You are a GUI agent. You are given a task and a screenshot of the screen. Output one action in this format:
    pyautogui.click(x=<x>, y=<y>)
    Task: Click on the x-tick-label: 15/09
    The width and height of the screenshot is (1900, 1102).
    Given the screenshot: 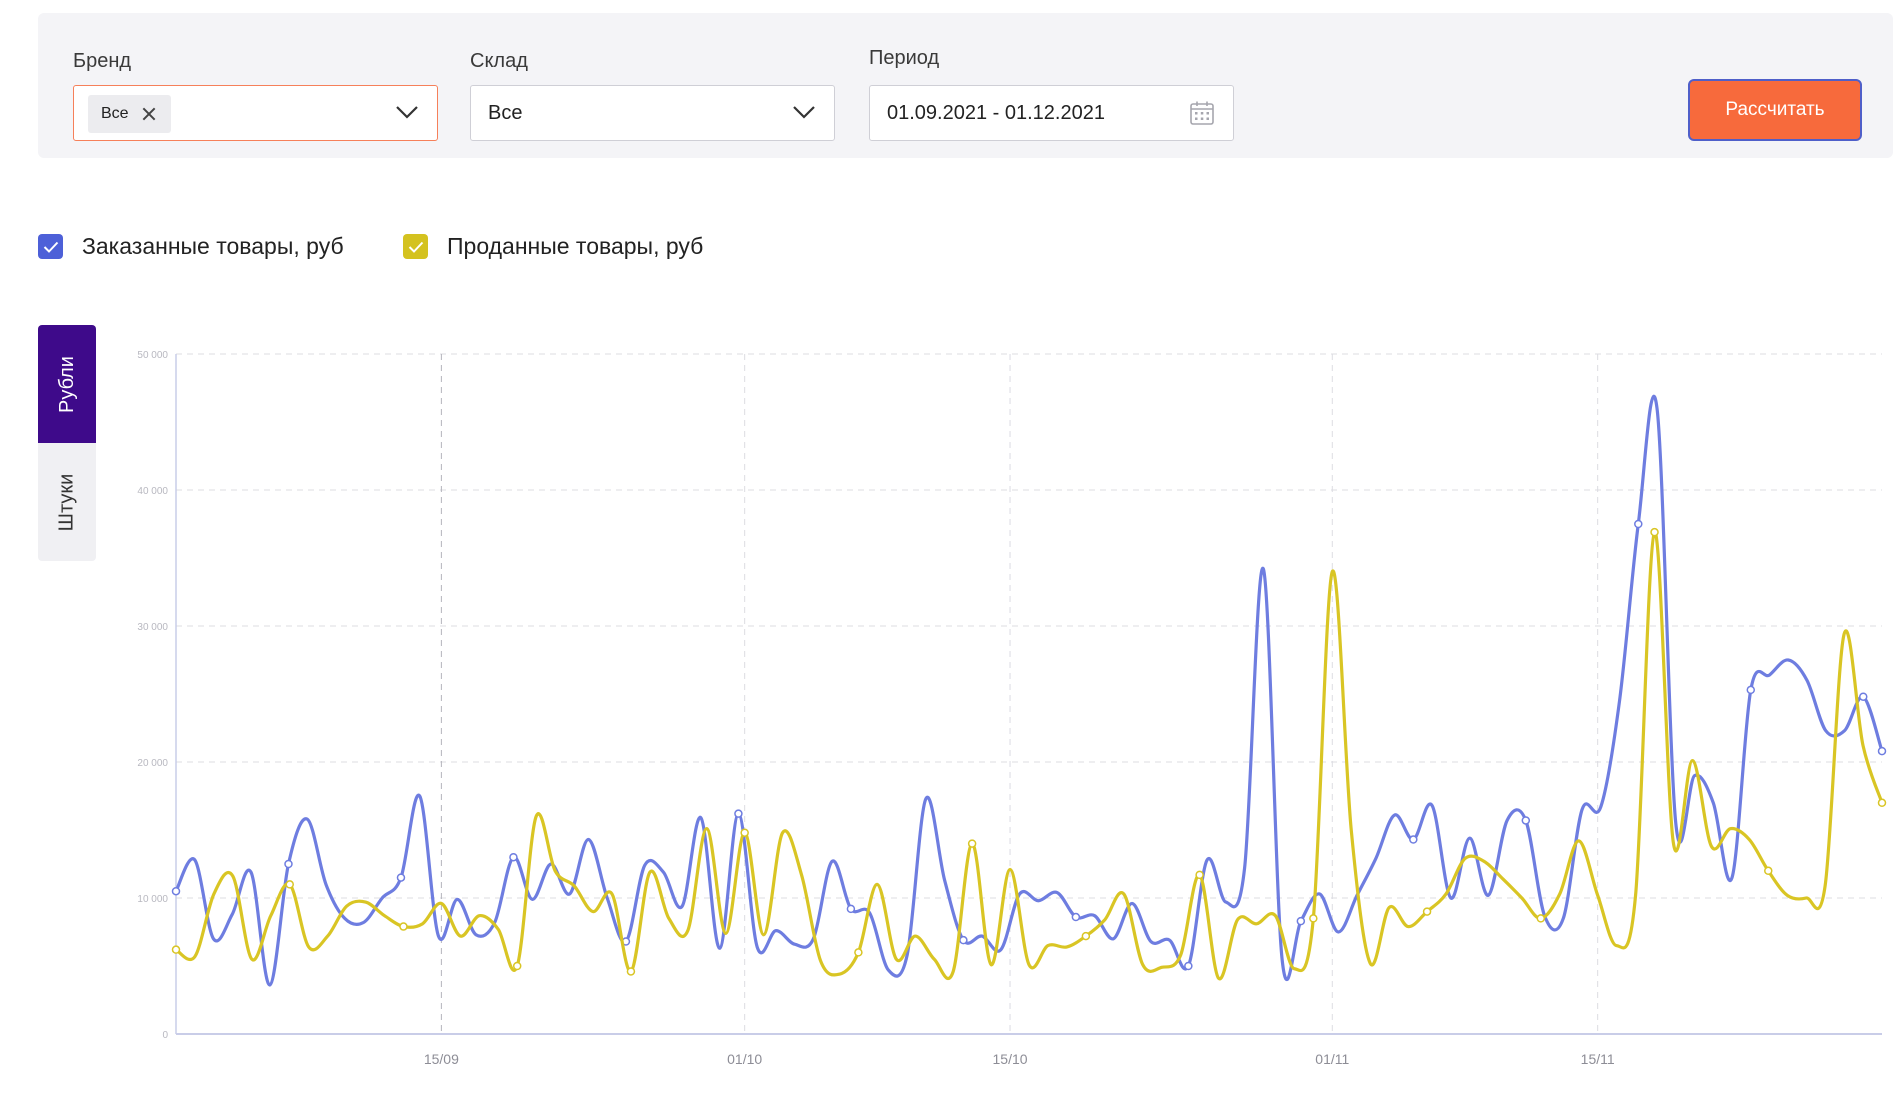 What is the action you would take?
    pyautogui.click(x=441, y=1059)
    